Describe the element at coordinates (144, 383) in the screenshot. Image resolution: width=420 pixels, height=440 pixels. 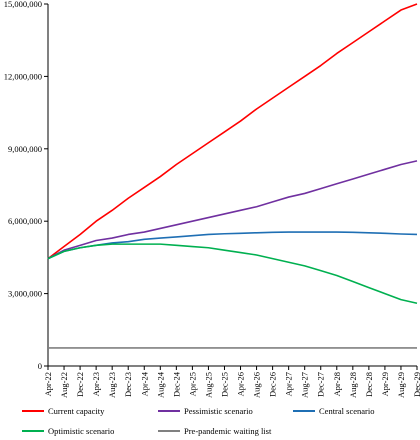
I see `x-tick-label: Apr-24` at that location.